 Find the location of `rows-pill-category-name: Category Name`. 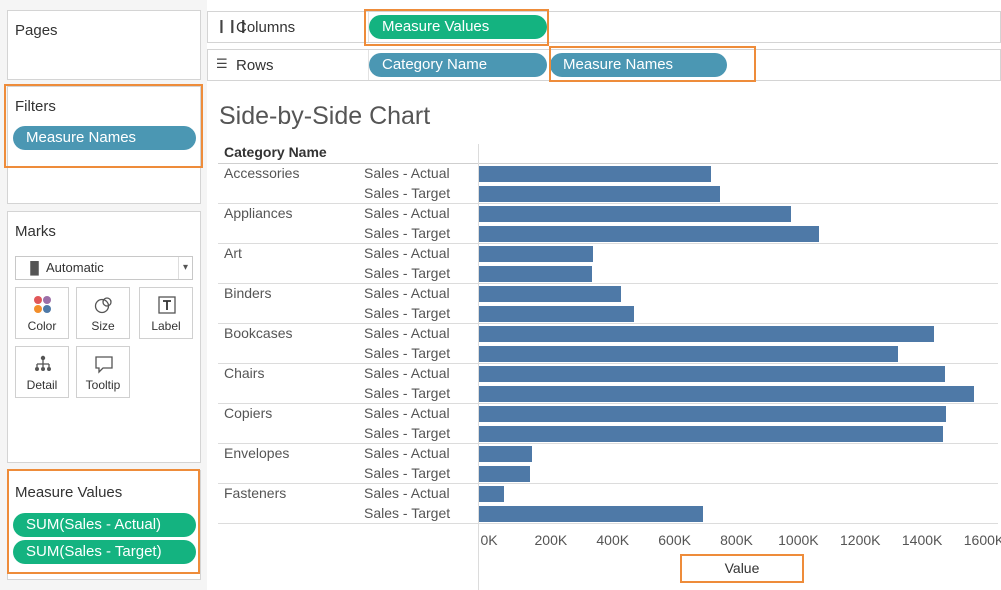

rows-pill-category-name: Category Name is located at coordinates (458, 65).